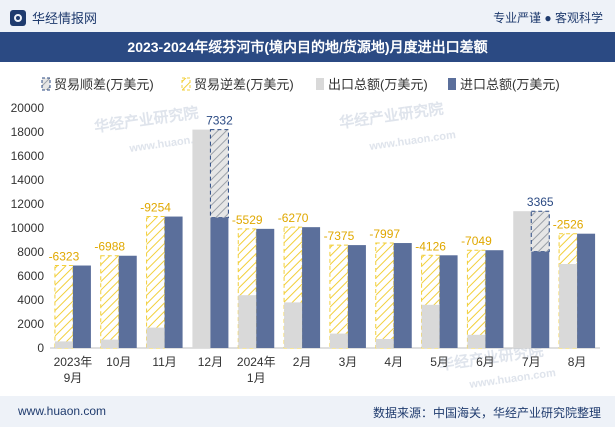 This screenshot has height=427, width=615. I want to click on balance-label: -7997, so click(384, 234).